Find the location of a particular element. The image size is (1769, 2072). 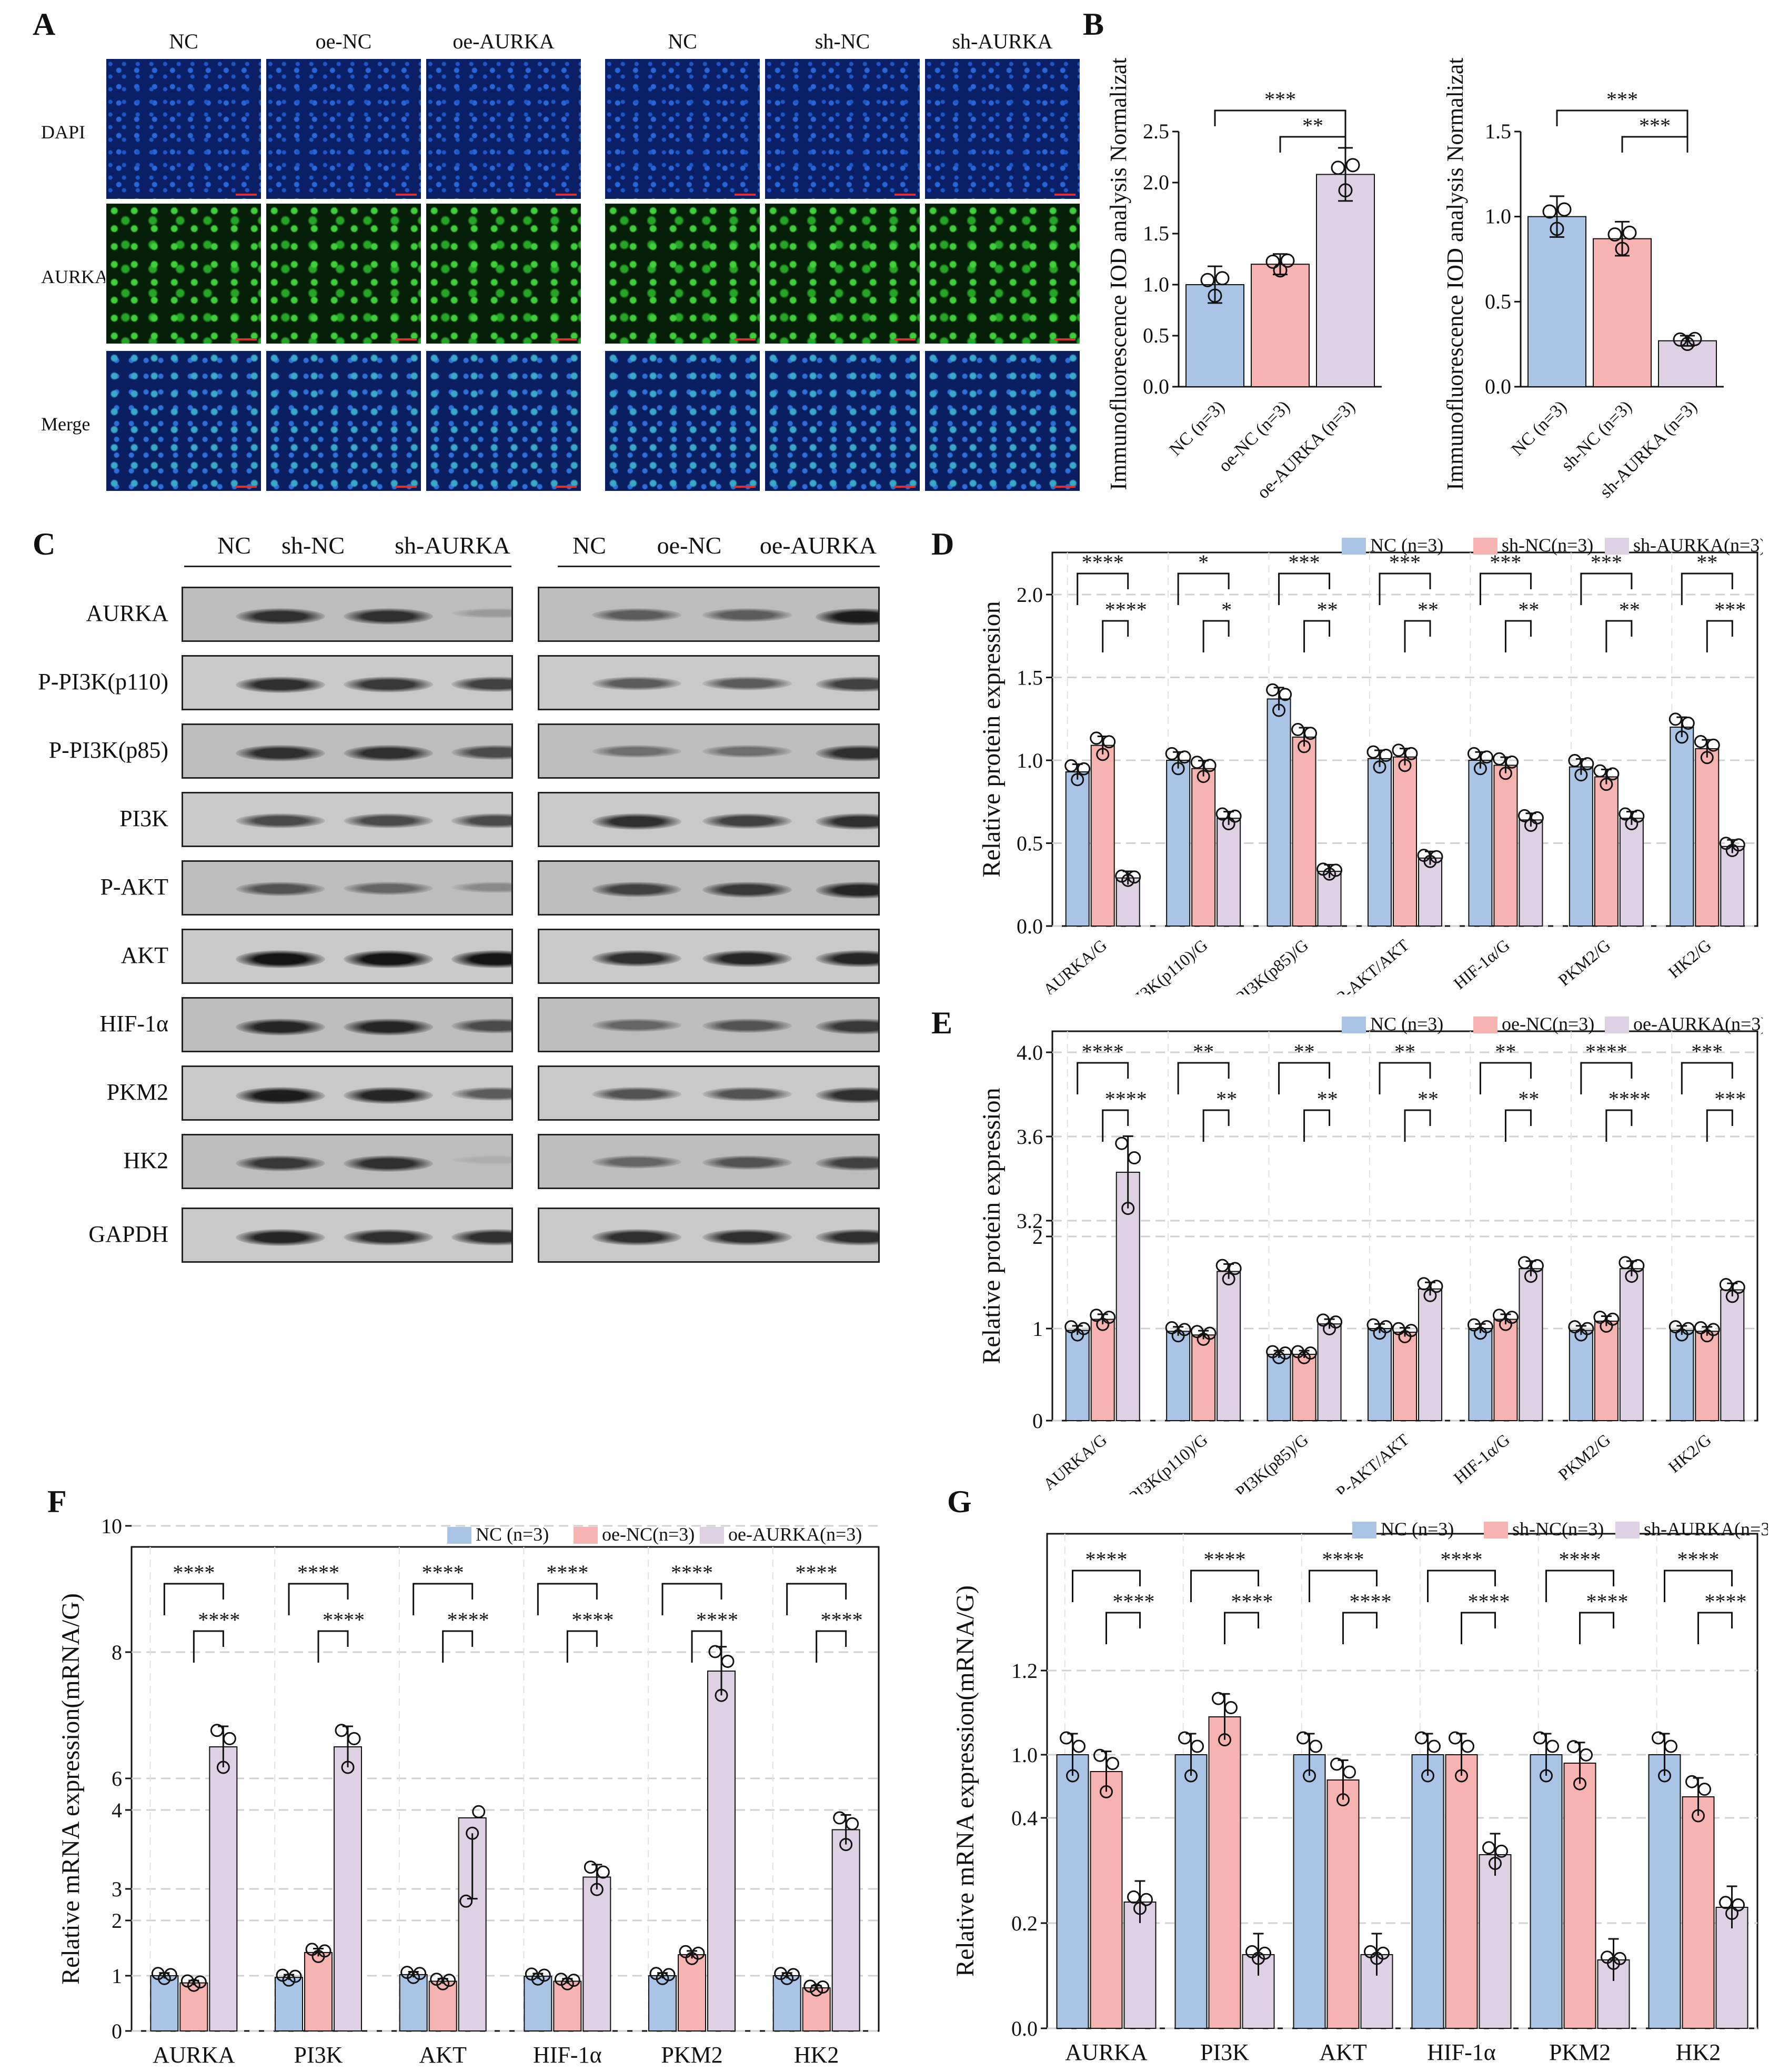

x-category-label: AURKA is located at coordinates (1106, 2052).